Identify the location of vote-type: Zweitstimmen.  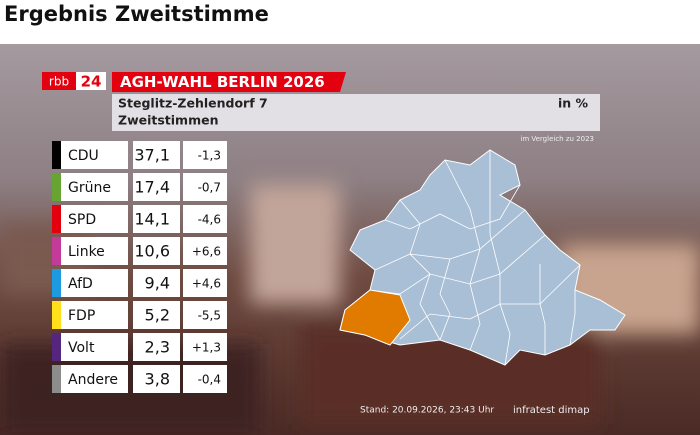
(168, 120).